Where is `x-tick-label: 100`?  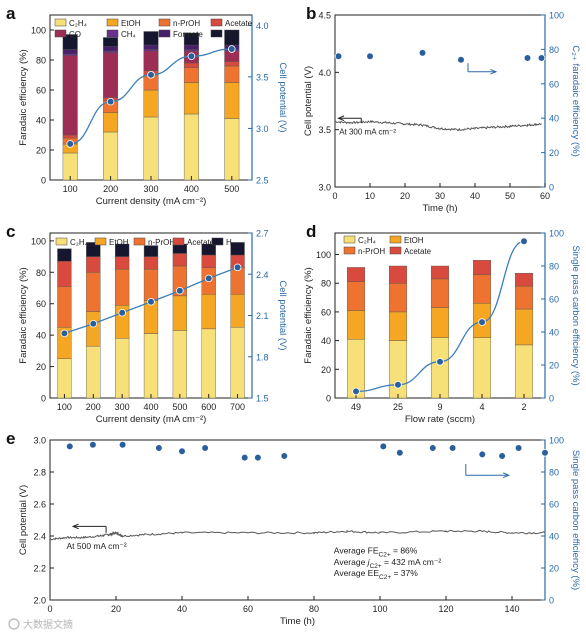 x-tick-label: 100 is located at coordinates (64, 407).